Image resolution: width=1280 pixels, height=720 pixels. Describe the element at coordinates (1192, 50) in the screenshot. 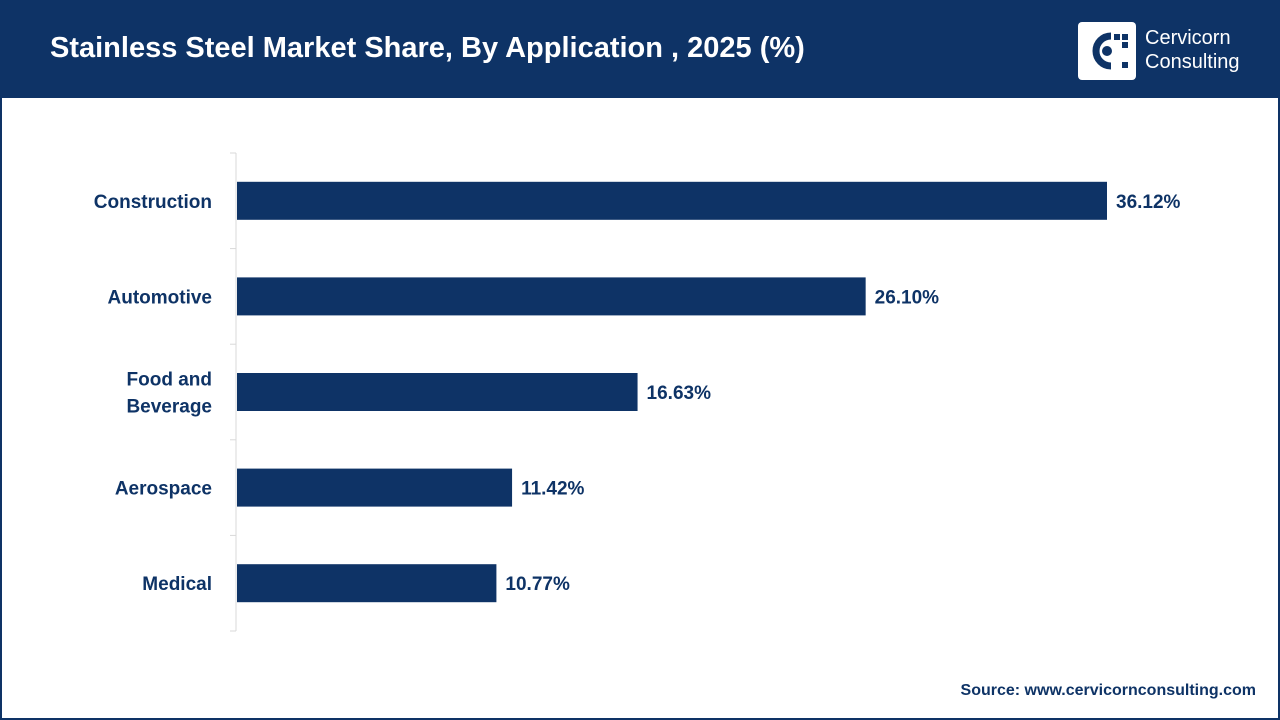

I see `logo-wordmark: Cervicorn Consulting` at that location.